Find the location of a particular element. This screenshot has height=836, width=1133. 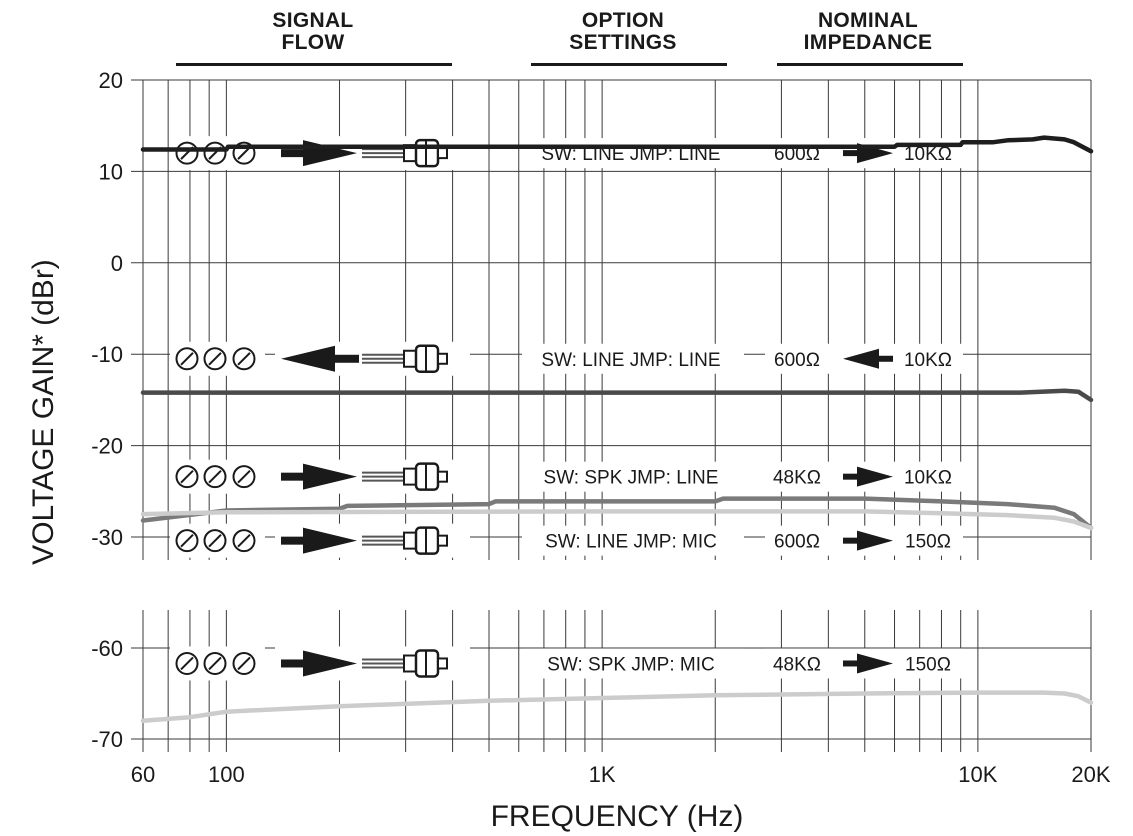

option-settings-label: SW: SPK JMP: LINE is located at coordinates (631, 478).